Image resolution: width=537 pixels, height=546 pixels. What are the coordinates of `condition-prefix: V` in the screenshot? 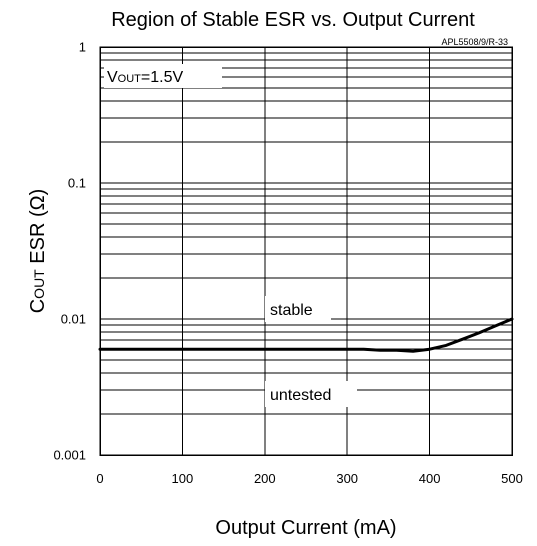 It's located at (112, 77).